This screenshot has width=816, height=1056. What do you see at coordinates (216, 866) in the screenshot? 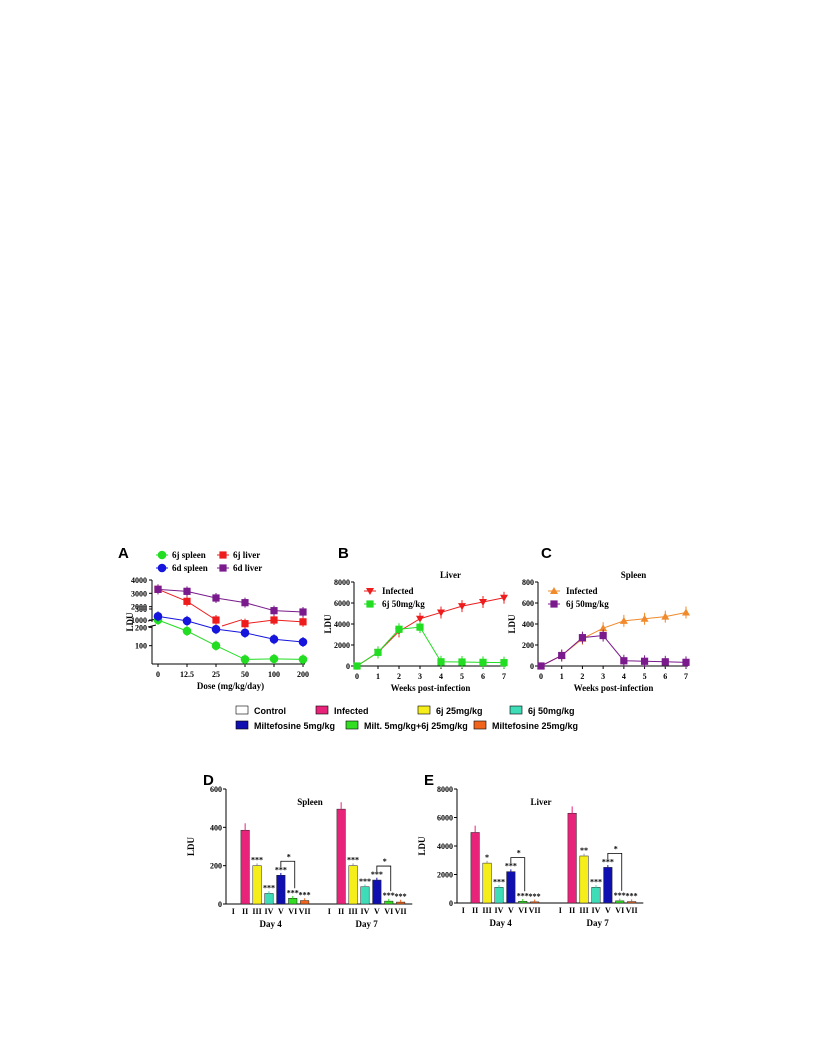
I see `y-tick-label: 200` at bounding box center [216, 866].